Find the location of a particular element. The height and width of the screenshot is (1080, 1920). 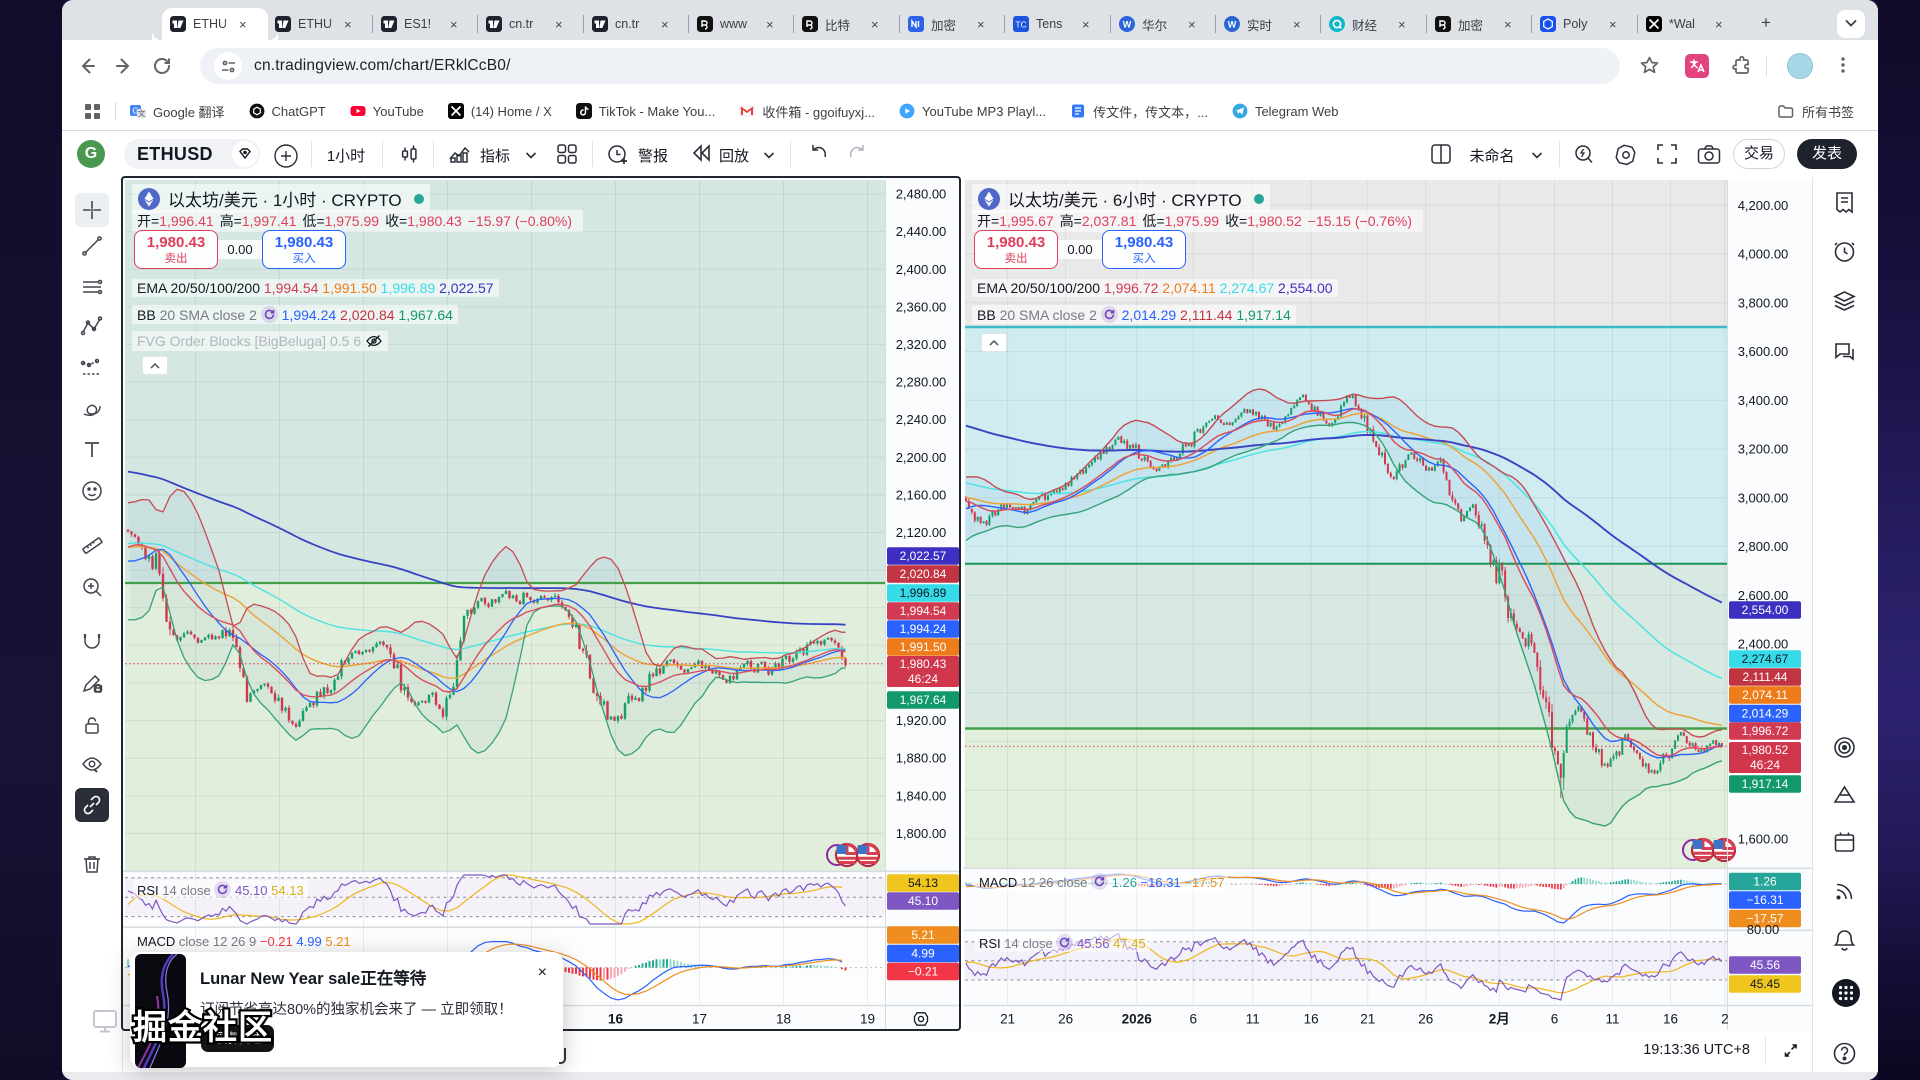

svg-text: 1,996.72 is located at coordinates (1765, 731).